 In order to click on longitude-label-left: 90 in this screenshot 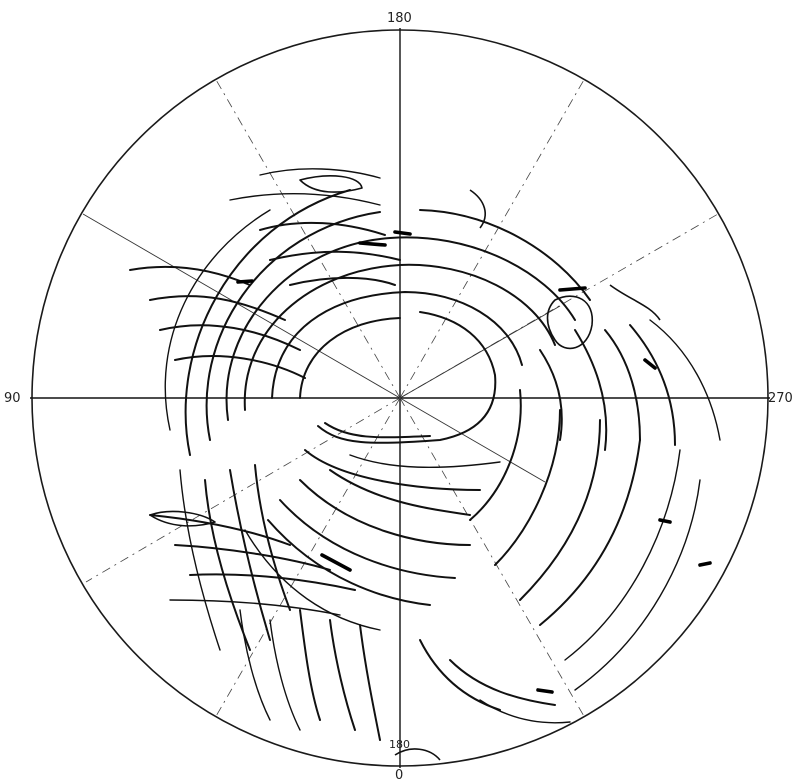, I will do `click(12, 398)`.